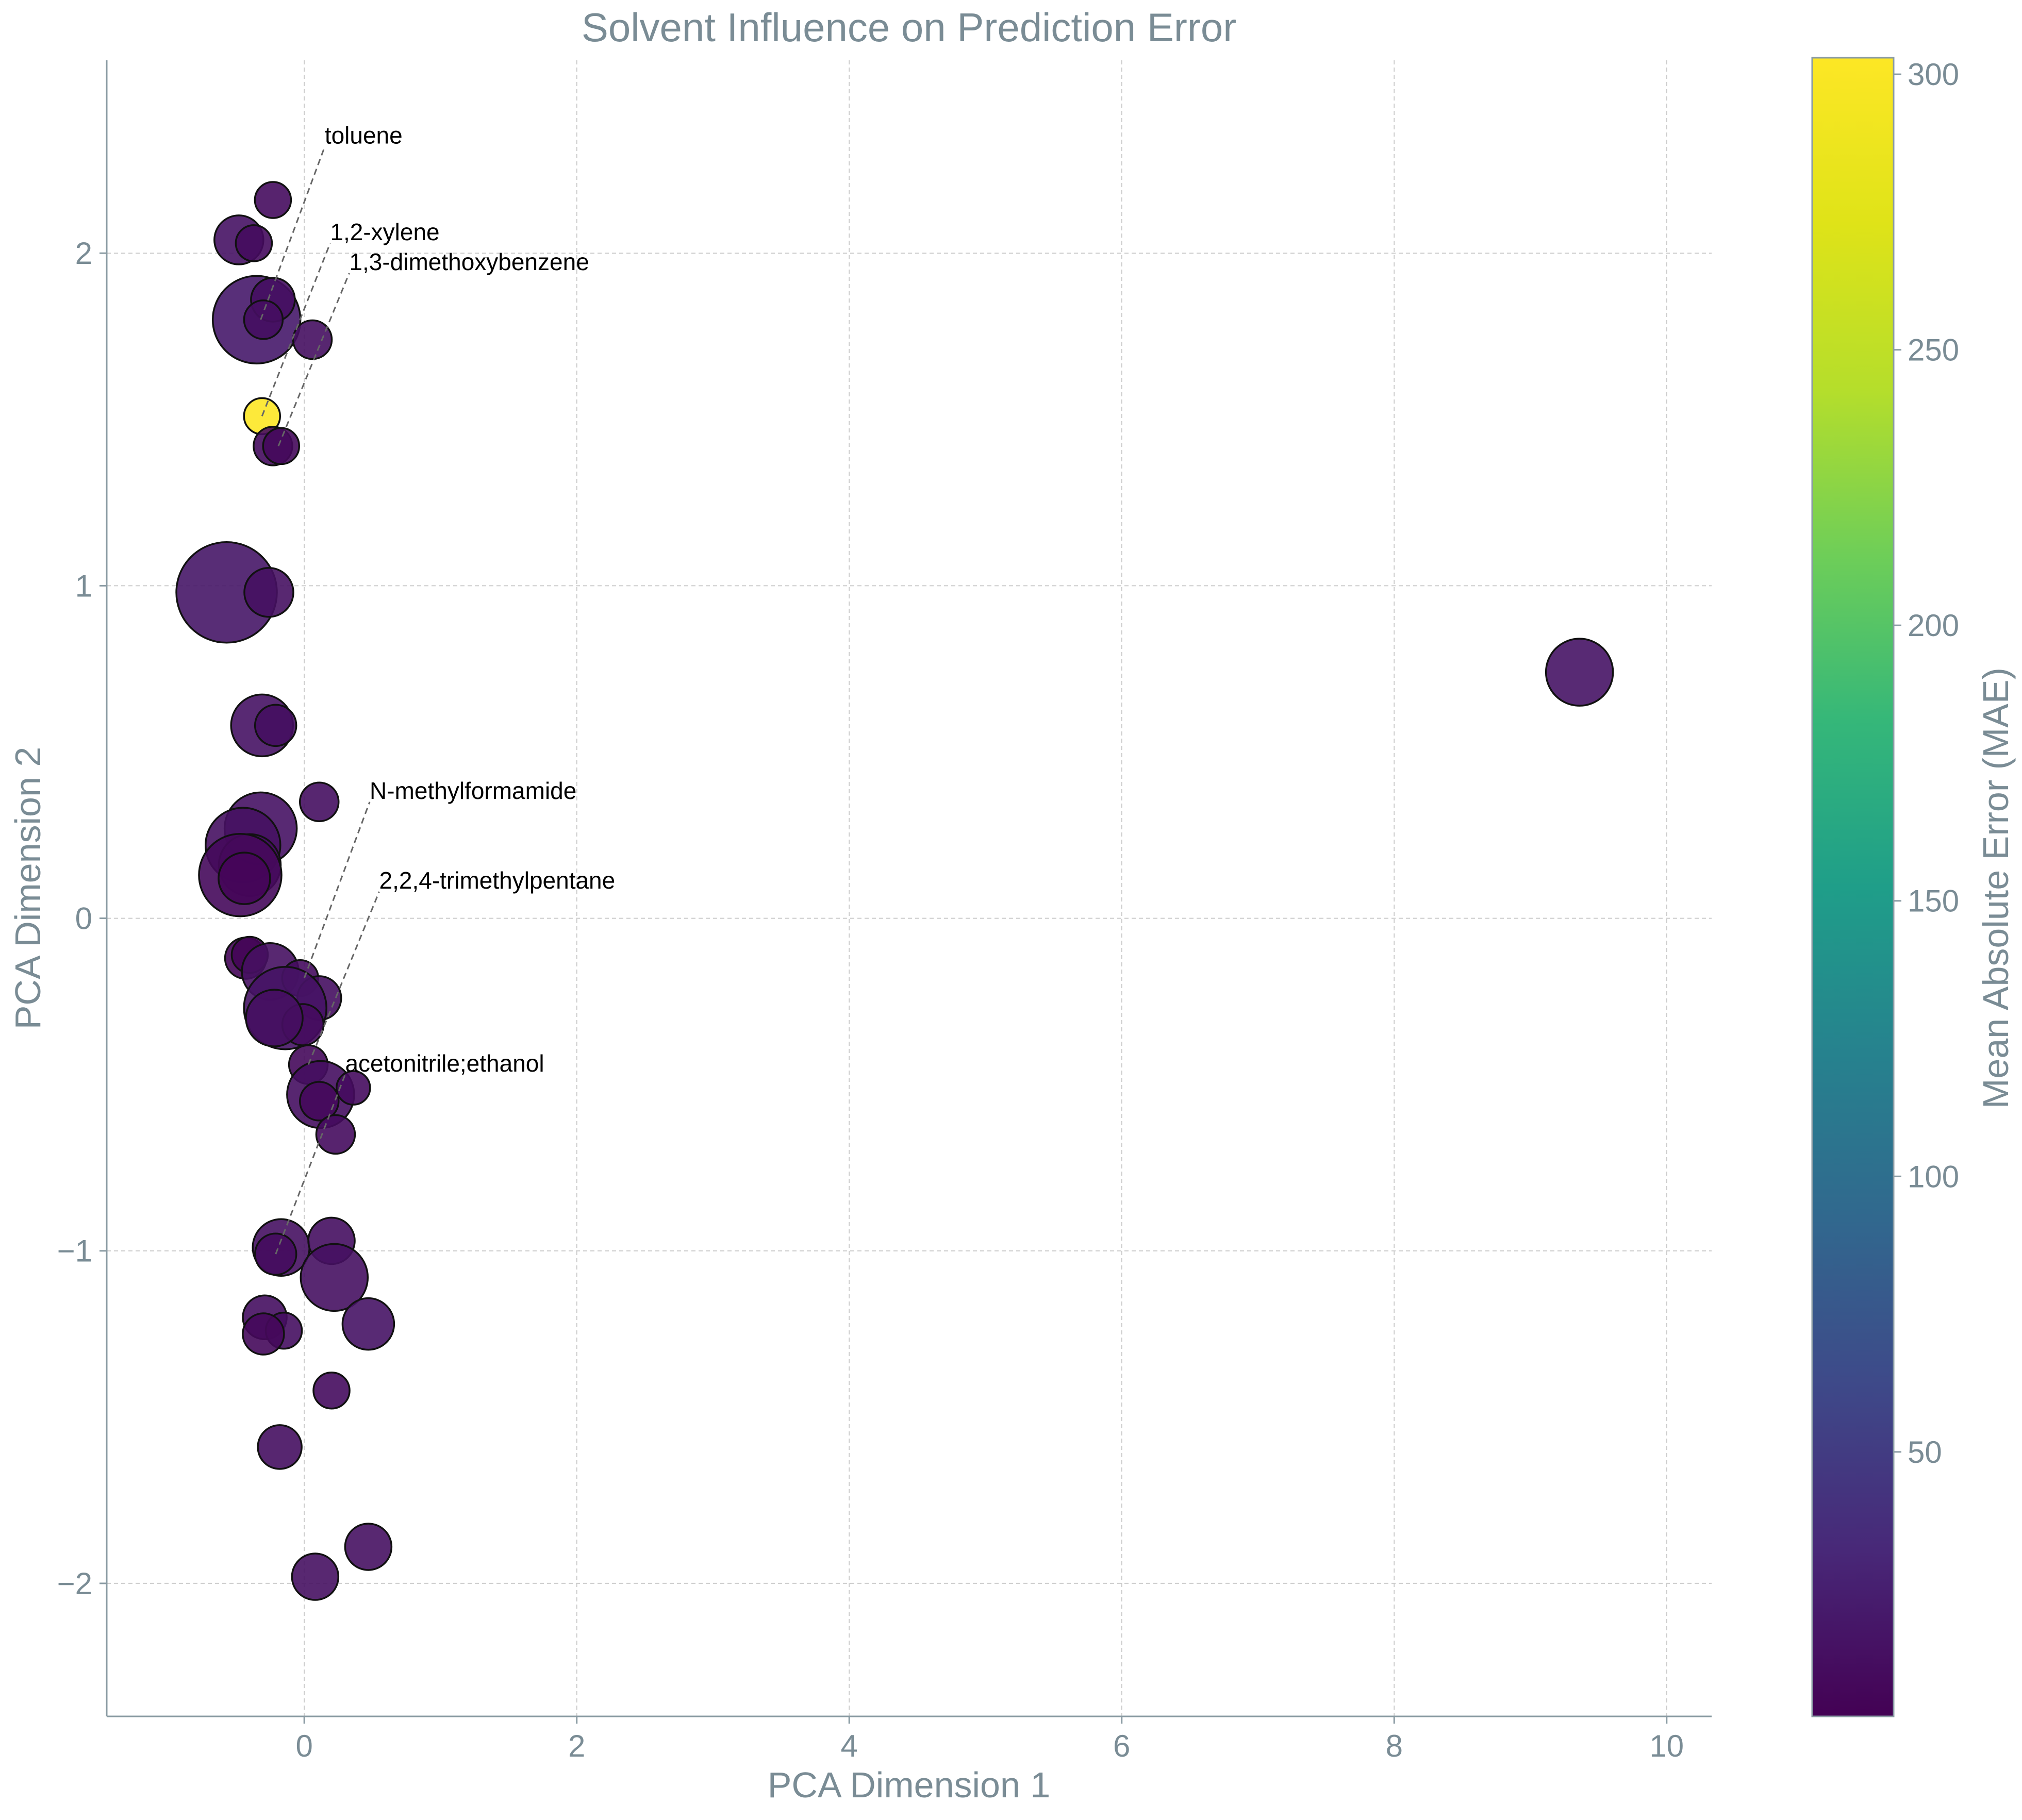 The image size is (2022, 1820). What do you see at coordinates (83, 586) in the screenshot?
I see `y-tick-label: 1` at bounding box center [83, 586].